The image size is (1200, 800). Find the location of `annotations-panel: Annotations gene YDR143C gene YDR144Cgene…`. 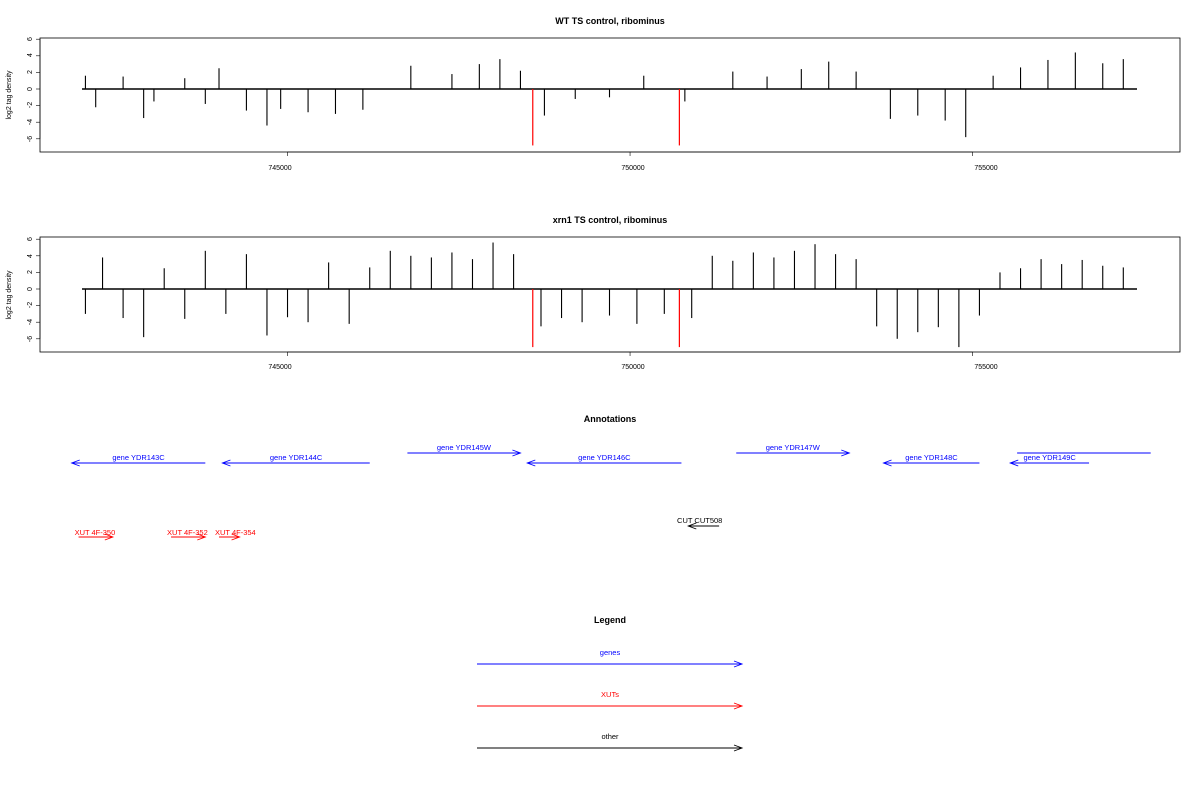

annotations-panel: Annotations gene YDR143C gene YDR144Cgene… is located at coordinates (610, 477).